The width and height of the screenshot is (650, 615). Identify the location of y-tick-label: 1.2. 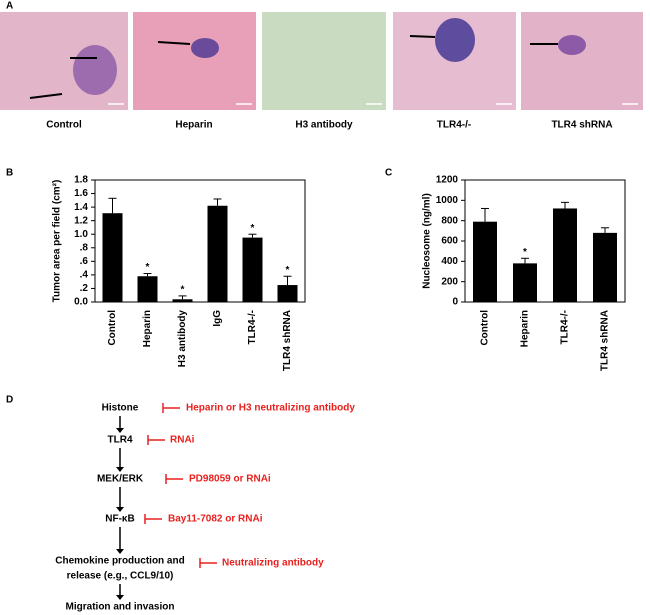
(81, 220).